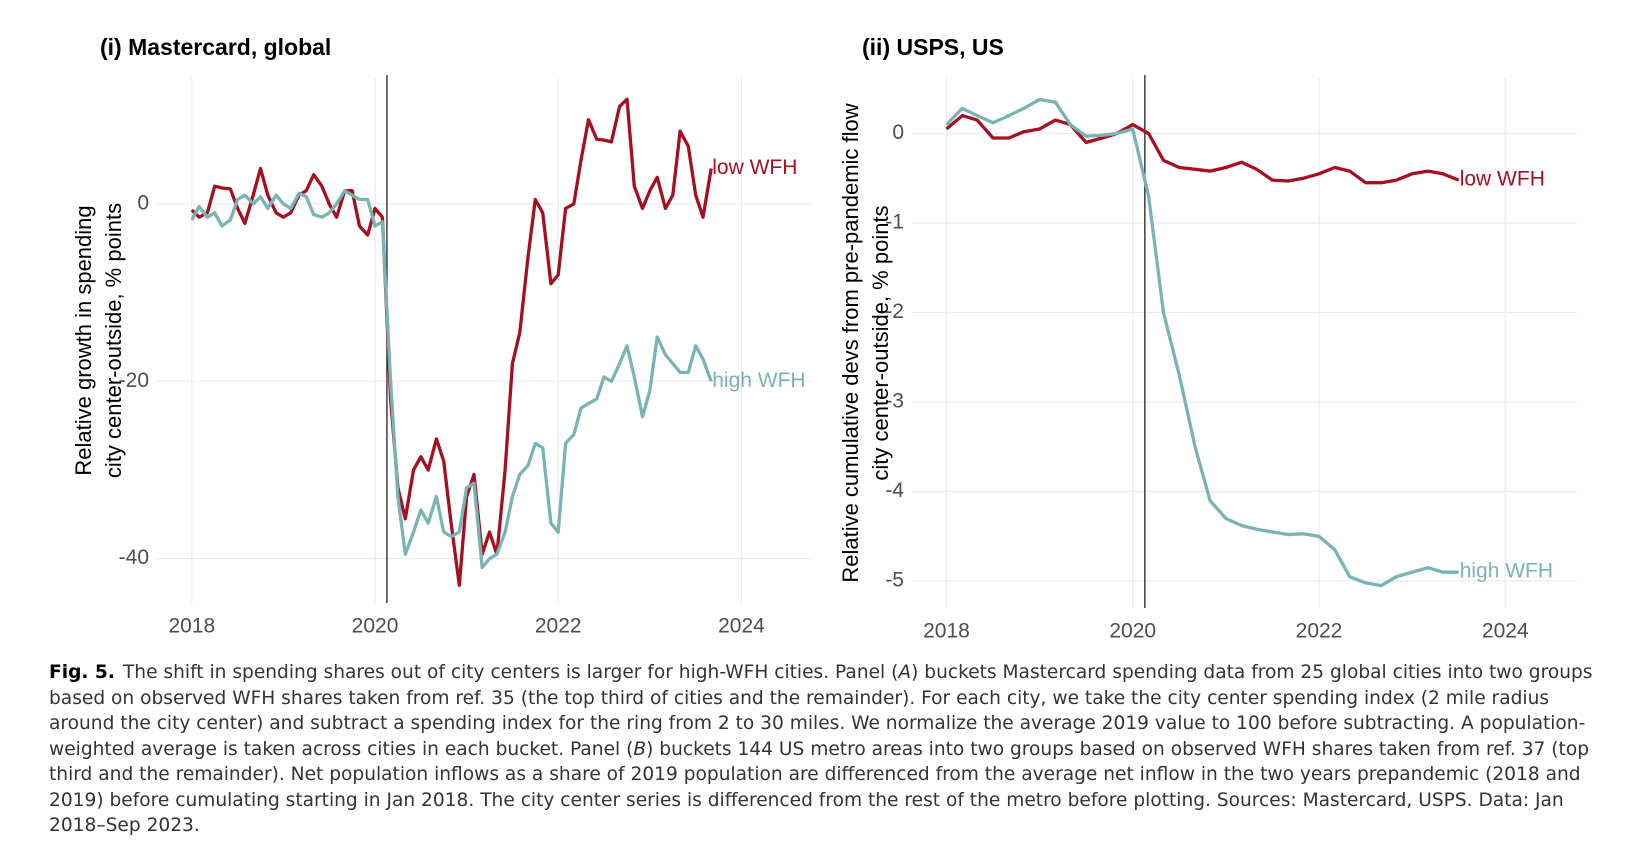 This screenshot has width=1635, height=850. I want to click on y-tick-label: -5, so click(894, 580).